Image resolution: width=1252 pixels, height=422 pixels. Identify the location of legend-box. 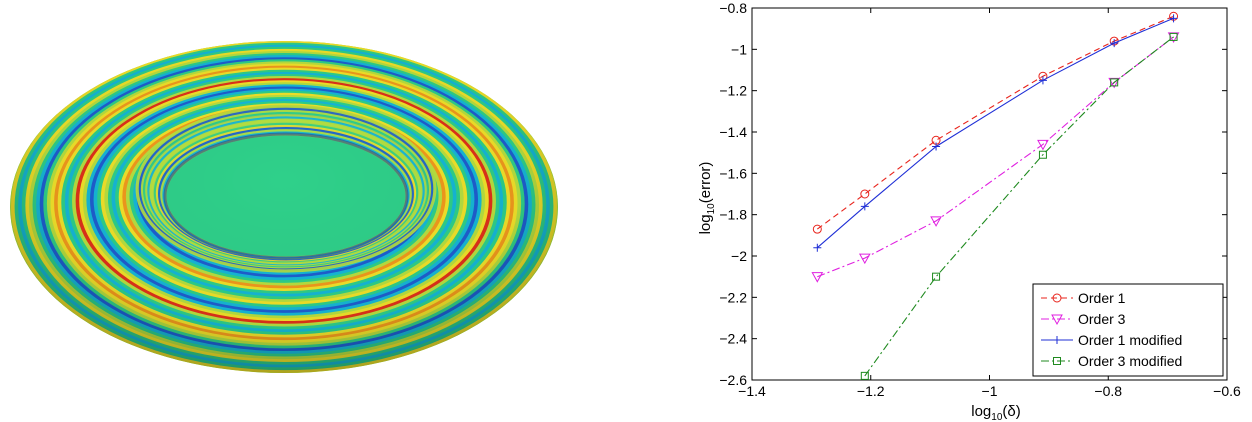
(1128, 330).